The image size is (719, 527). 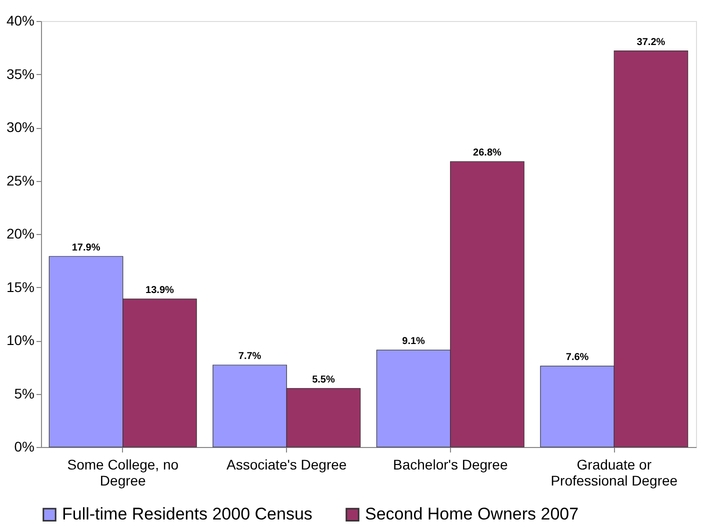 What do you see at coordinates (24, 446) in the screenshot?
I see `y-tick-label: 0%` at bounding box center [24, 446].